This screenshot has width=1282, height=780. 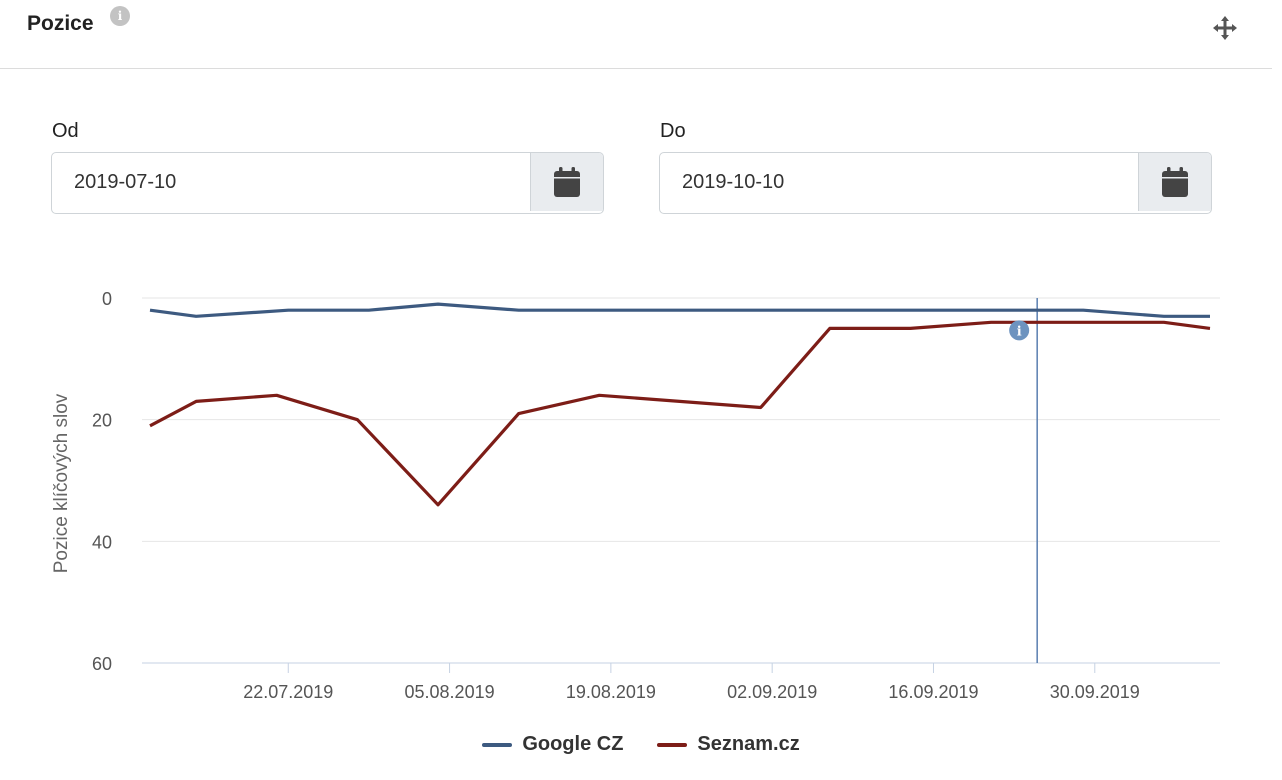 I want to click on move-arrows-icon, so click(x=1225, y=28).